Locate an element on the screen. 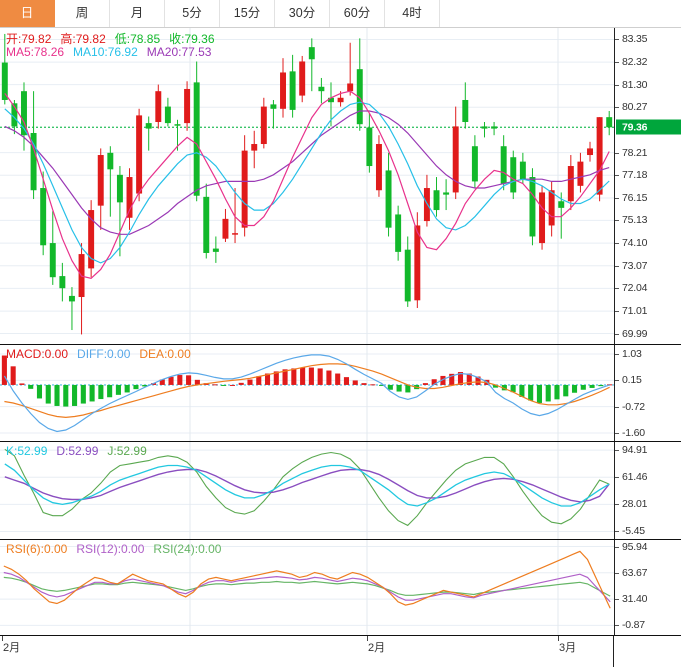 The width and height of the screenshot is (681, 668). tab-2: 月 is located at coordinates (137, 13).